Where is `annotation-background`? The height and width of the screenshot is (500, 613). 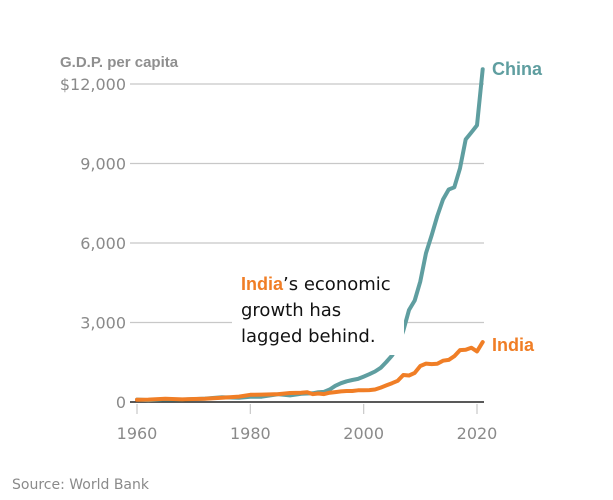
annotation-background is located at coordinates (318, 310).